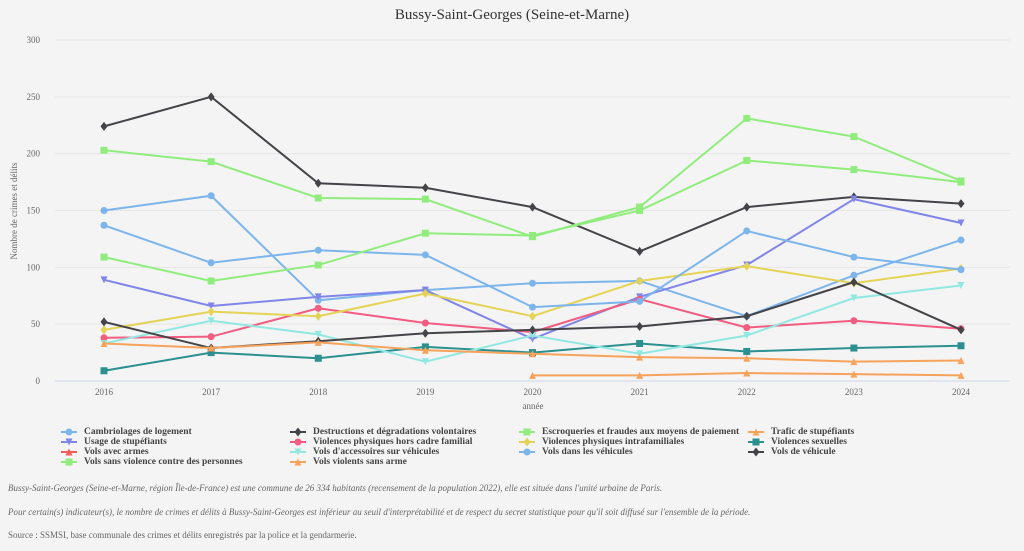 This screenshot has width=1024, height=551. What do you see at coordinates (847, 432) in the screenshot?
I see `legend-item: Trafic de stupéfiants` at bounding box center [847, 432].